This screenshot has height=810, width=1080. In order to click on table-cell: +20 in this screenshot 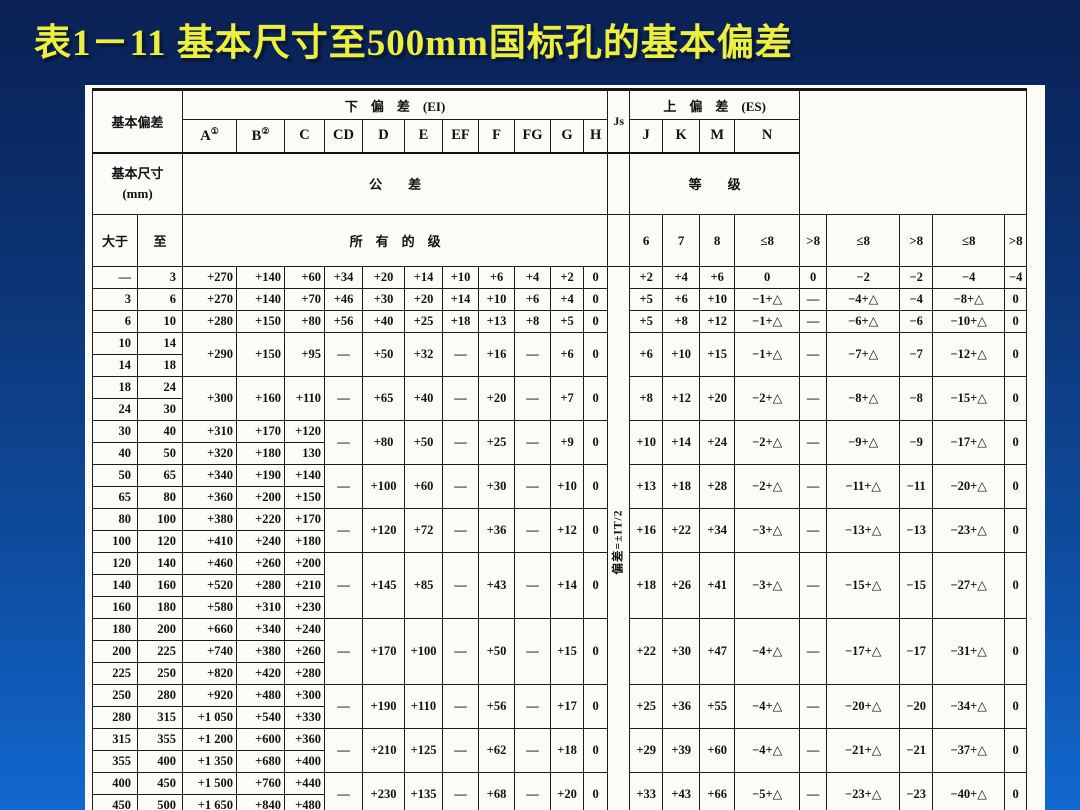, I will do `click(384, 277)`.